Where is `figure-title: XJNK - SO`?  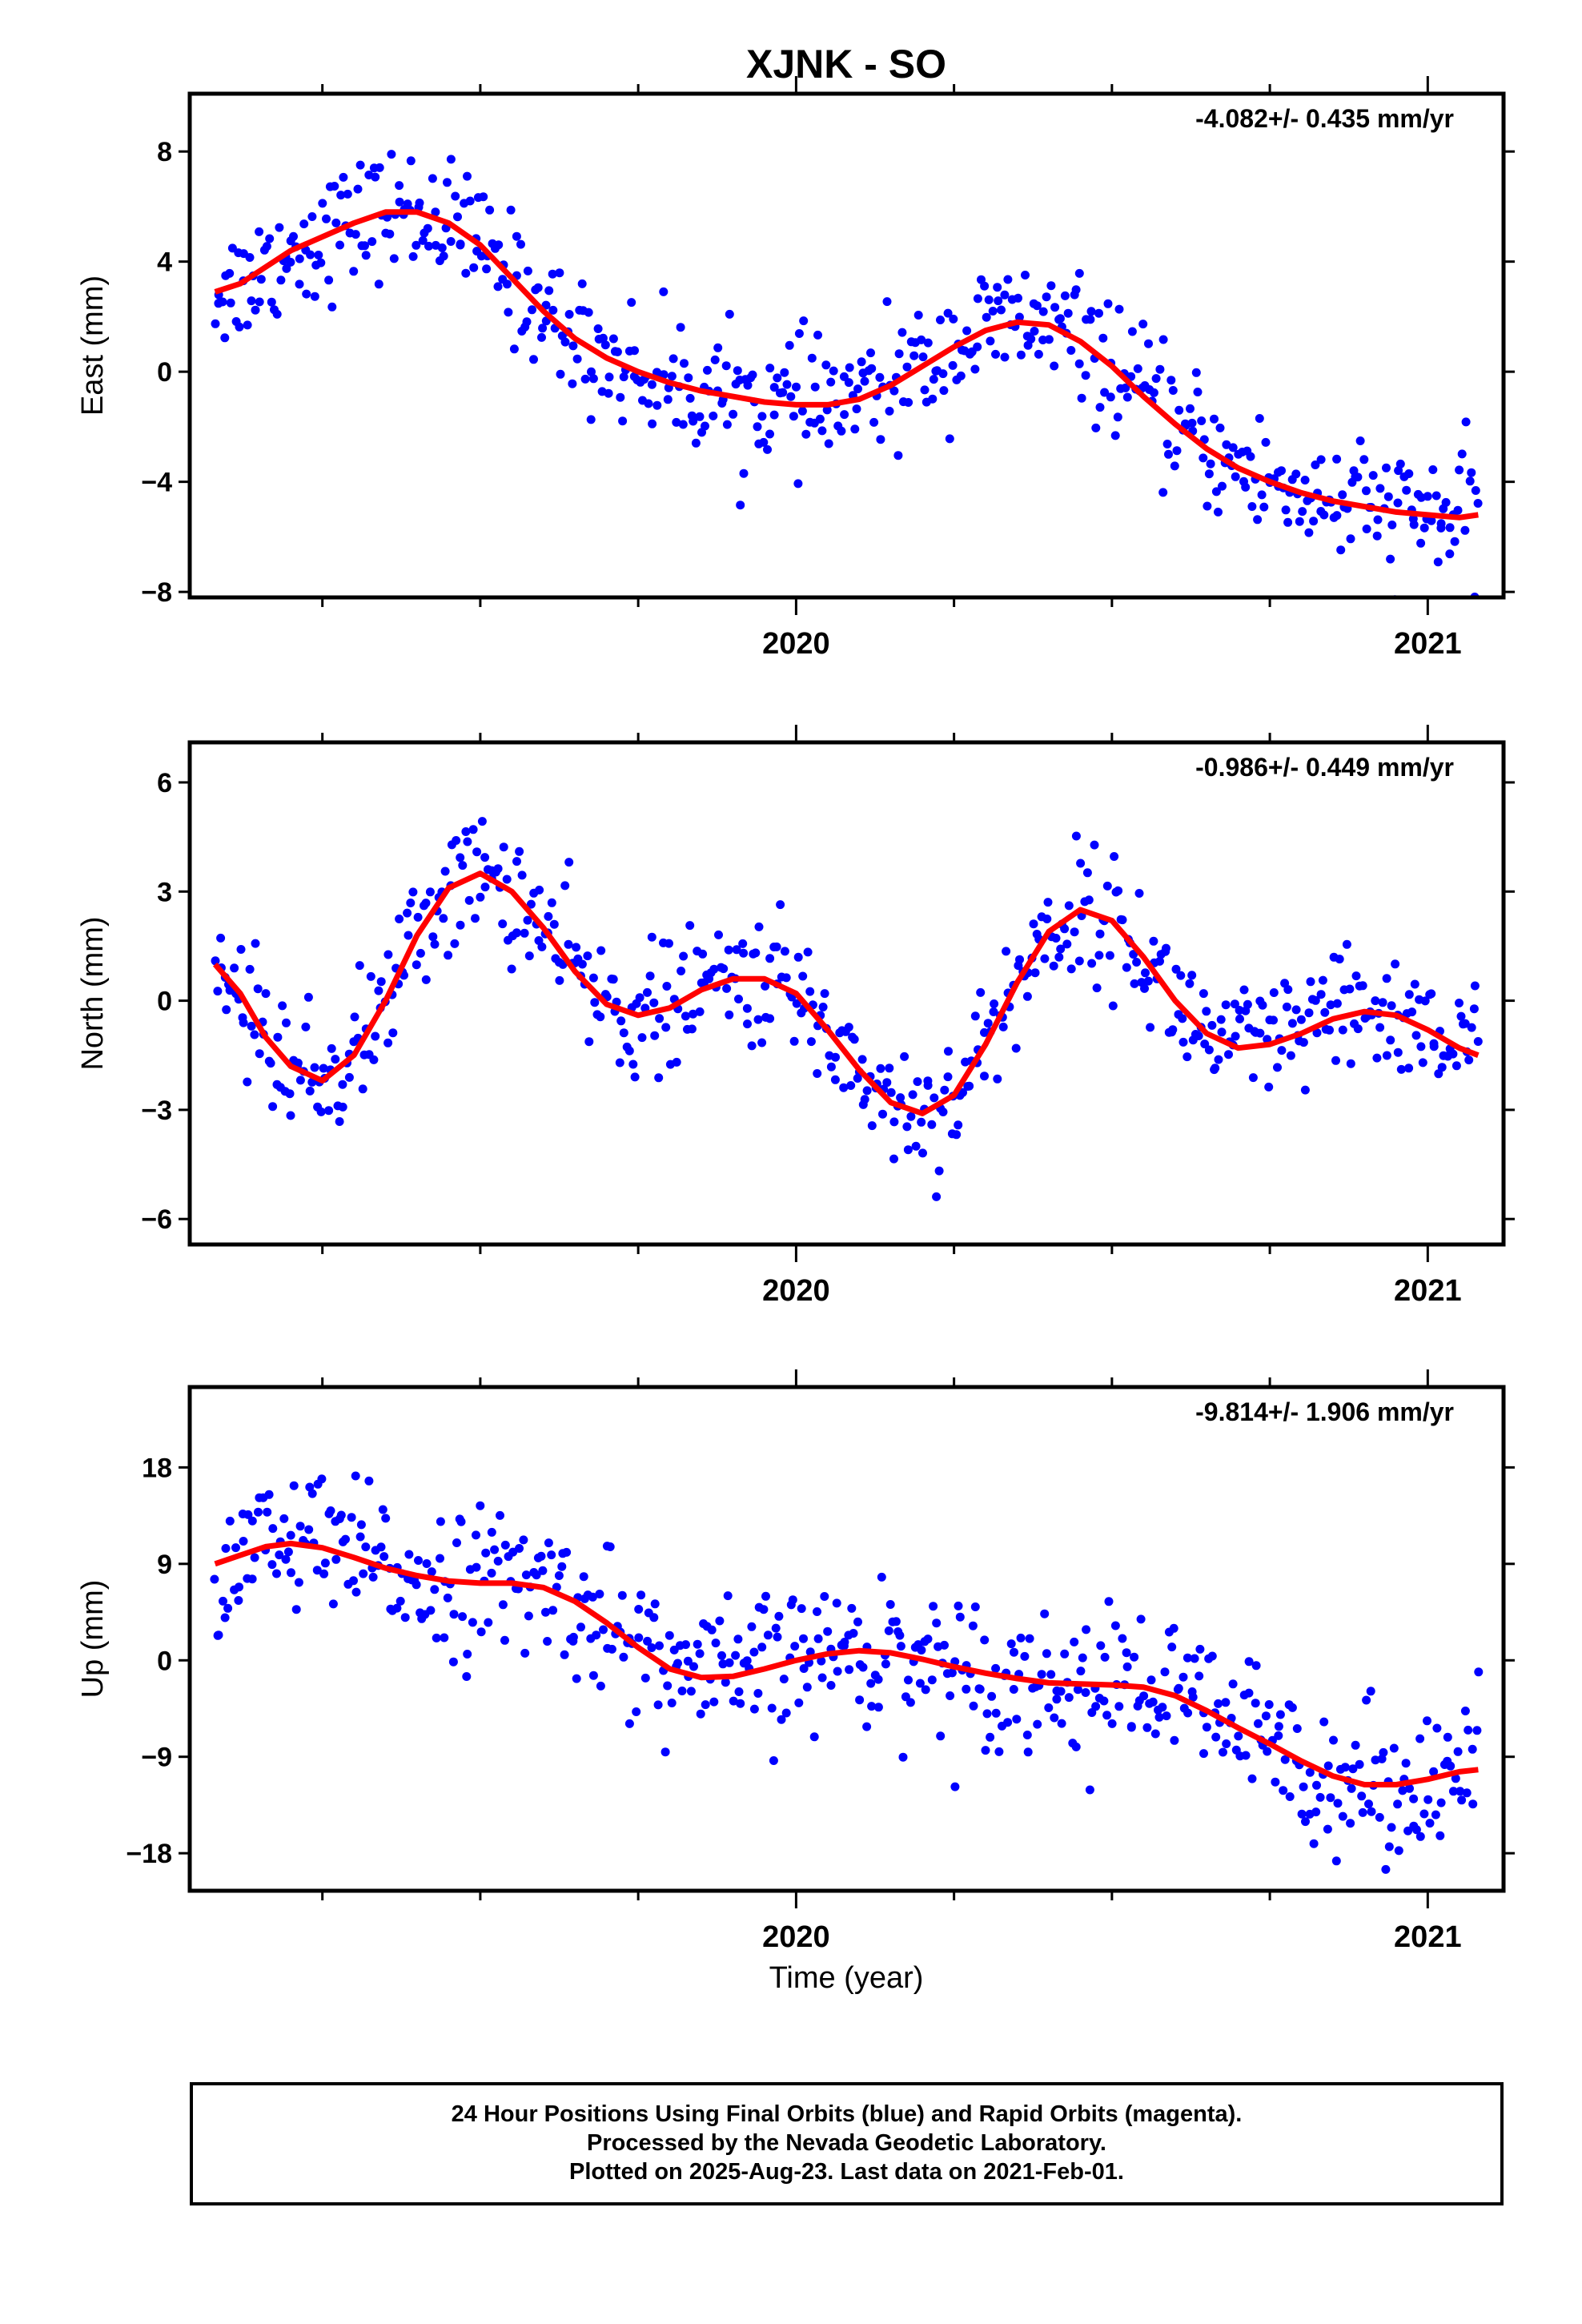
figure-title: XJNK - SO is located at coordinates (846, 64).